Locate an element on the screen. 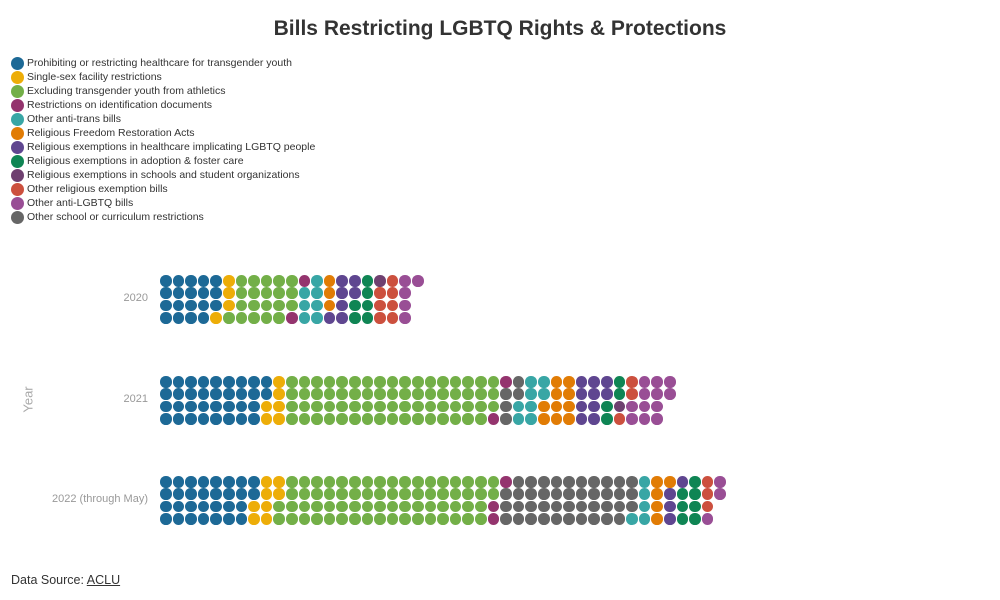 The width and height of the screenshot is (1000, 600). legend-item-rfra: Religious Freedom Restoration Acts is located at coordinates (163, 133).